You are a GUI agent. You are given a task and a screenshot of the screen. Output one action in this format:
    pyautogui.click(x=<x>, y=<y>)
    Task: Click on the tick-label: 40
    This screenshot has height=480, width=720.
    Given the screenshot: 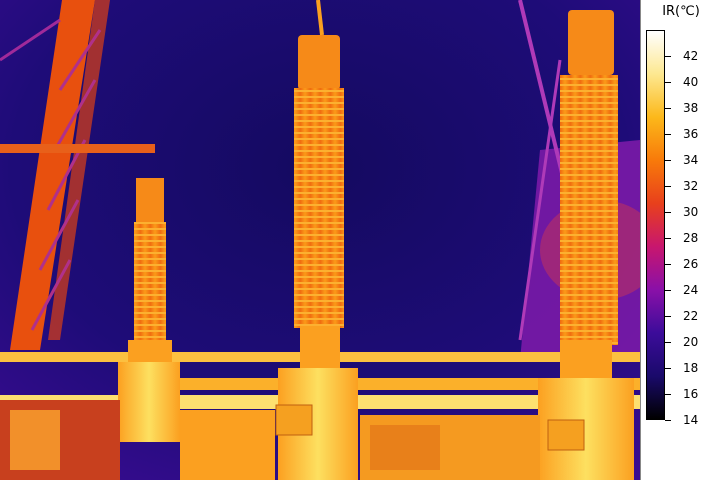 What is the action you would take?
    pyautogui.click(x=691, y=82)
    